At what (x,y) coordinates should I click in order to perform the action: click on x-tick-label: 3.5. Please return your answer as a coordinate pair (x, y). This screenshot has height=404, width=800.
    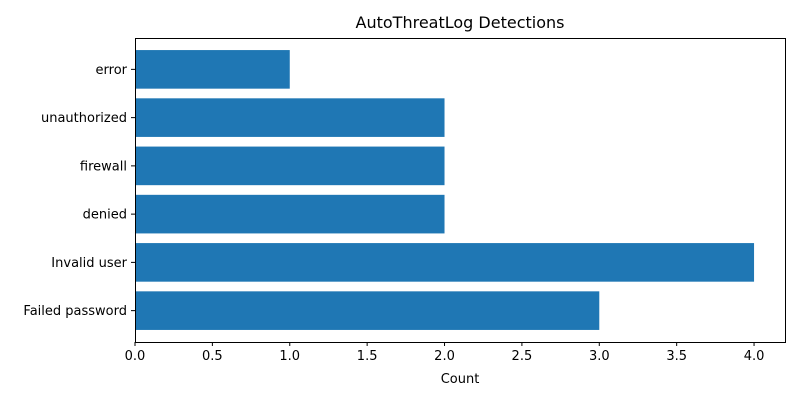
    Looking at the image, I should click on (676, 356).